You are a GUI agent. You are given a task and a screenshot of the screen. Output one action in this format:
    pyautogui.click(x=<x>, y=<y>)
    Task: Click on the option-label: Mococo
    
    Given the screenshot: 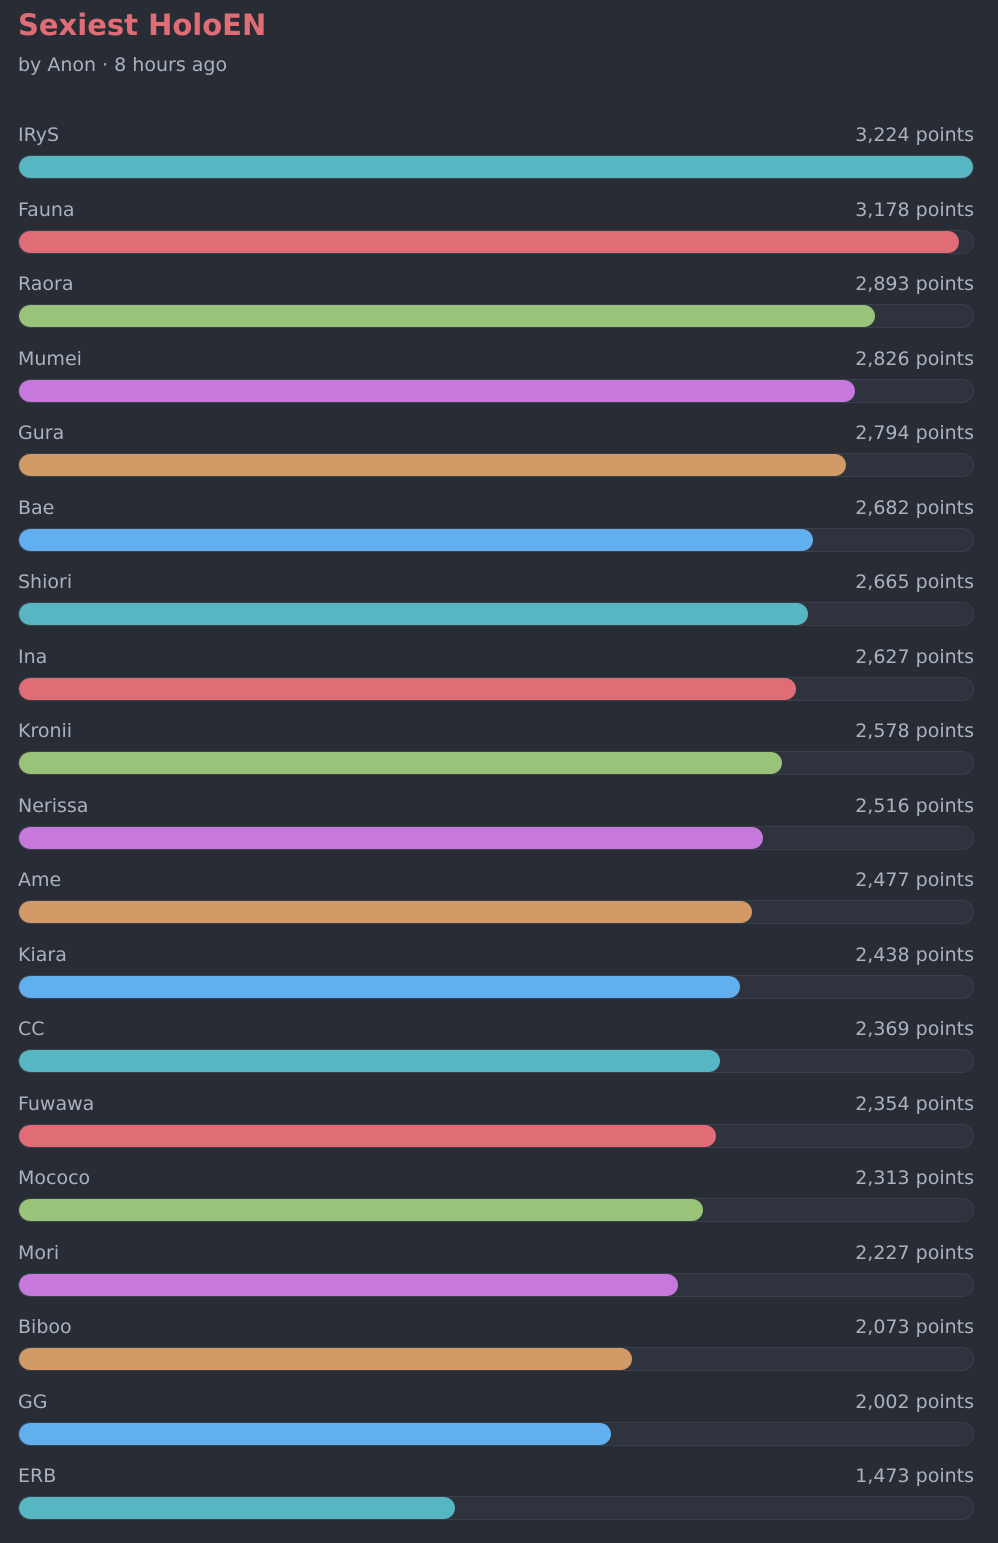 What is the action you would take?
    pyautogui.click(x=54, y=1178)
    